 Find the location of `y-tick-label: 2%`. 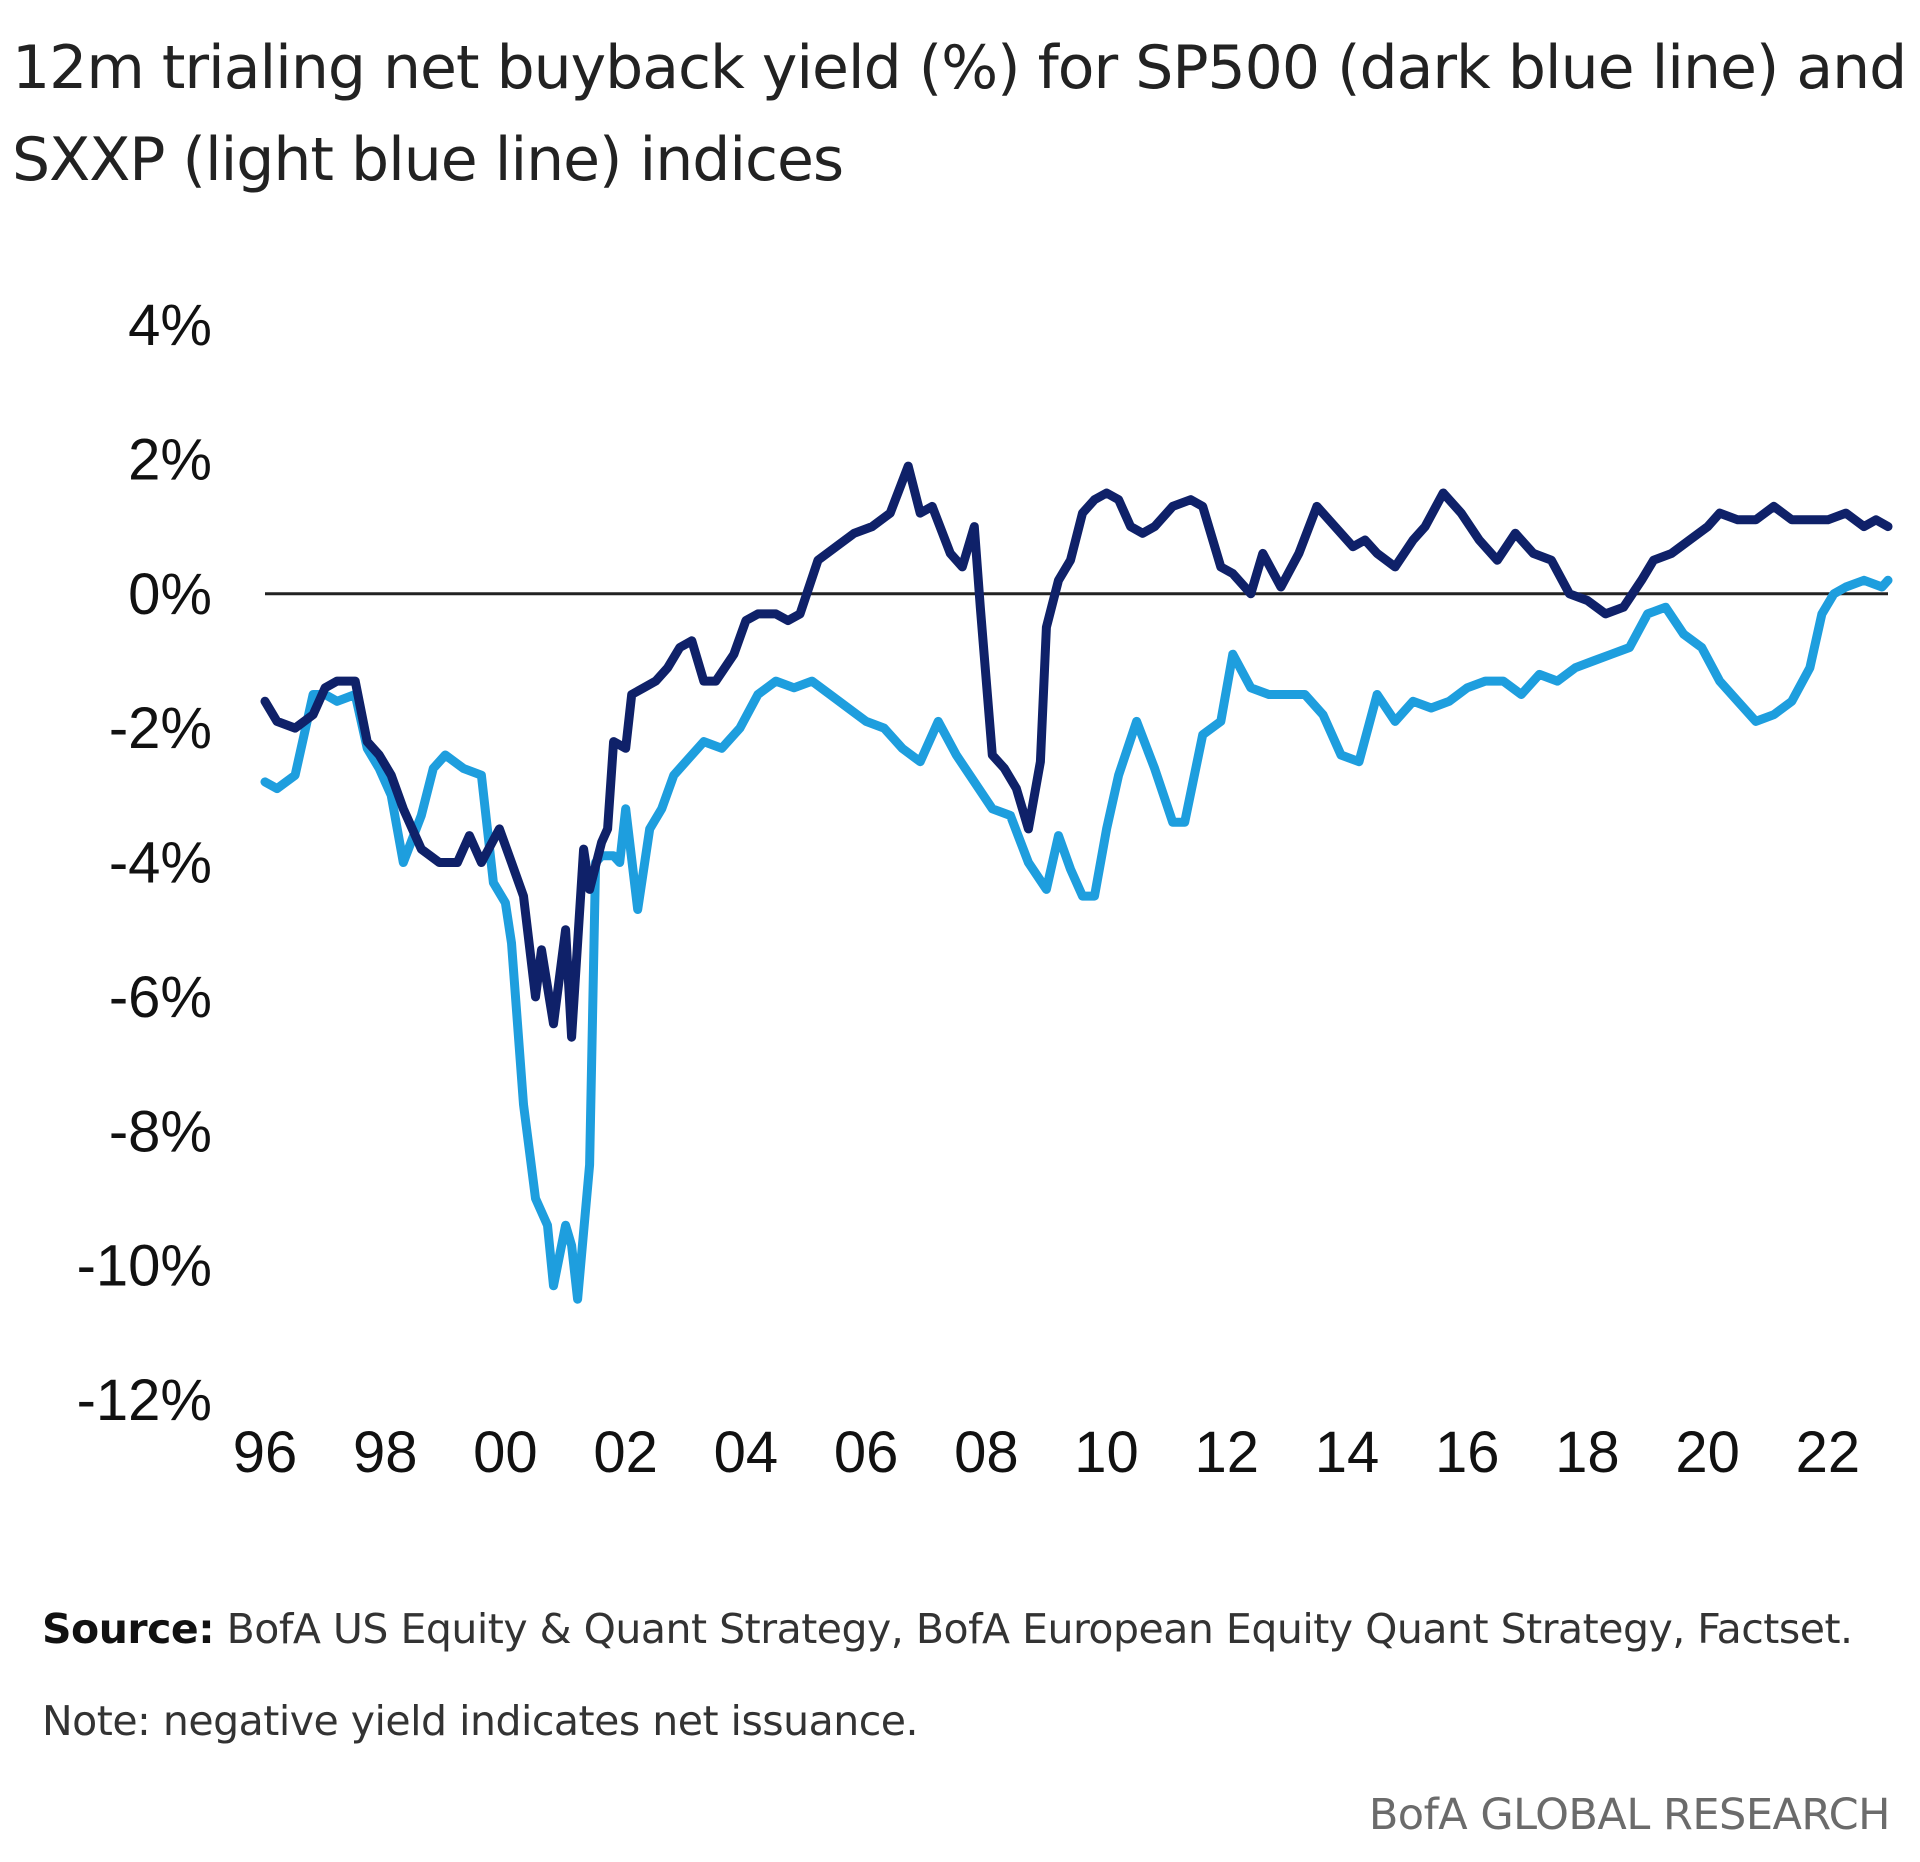

y-tick-label: 2% is located at coordinates (170, 459).